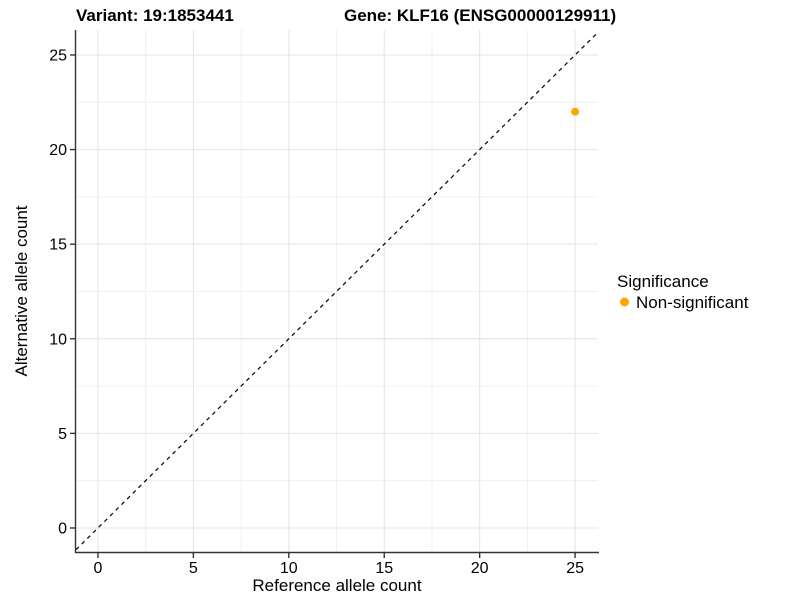 Image resolution: width=800 pixels, height=600 pixels. Describe the element at coordinates (663, 281) in the screenshot. I see `legend-title: Significance` at that location.